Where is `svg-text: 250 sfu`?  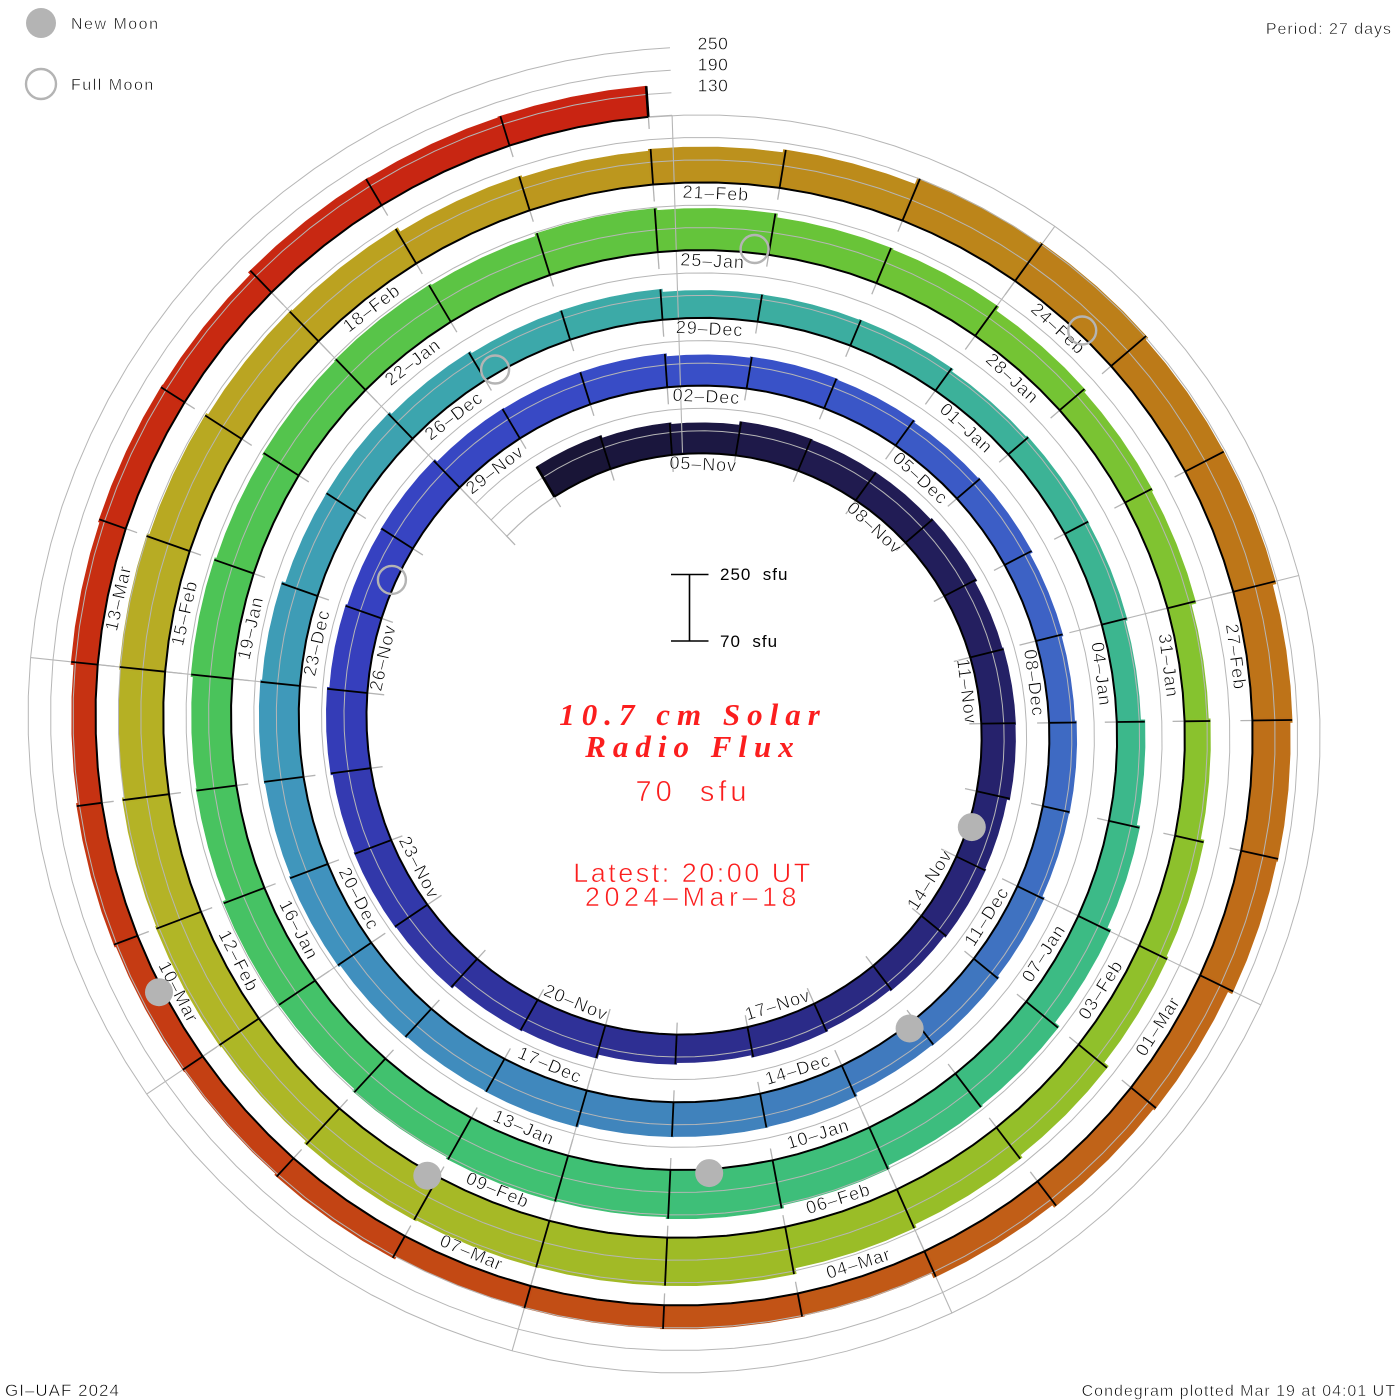 svg-text: 250 sfu is located at coordinates (754, 574).